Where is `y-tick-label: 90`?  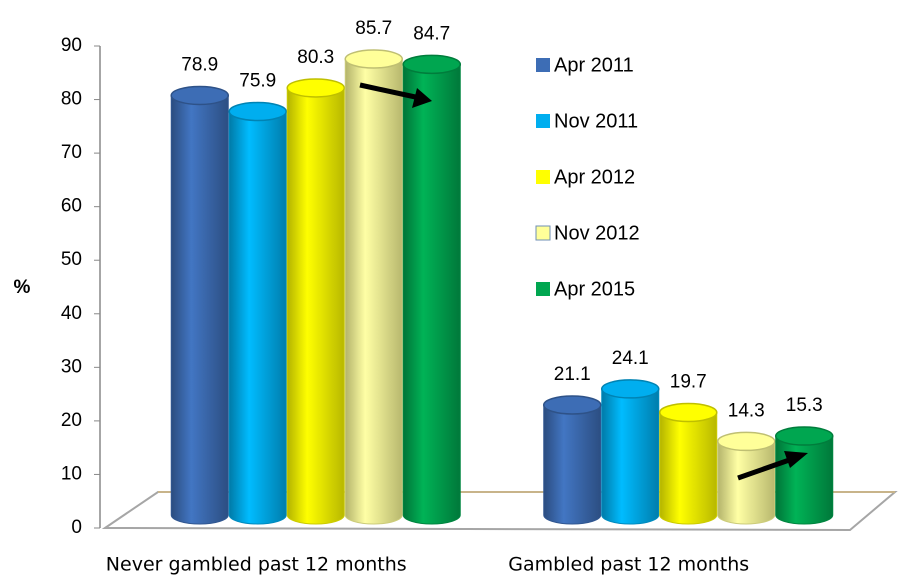 y-tick-label: 90 is located at coordinates (71, 45).